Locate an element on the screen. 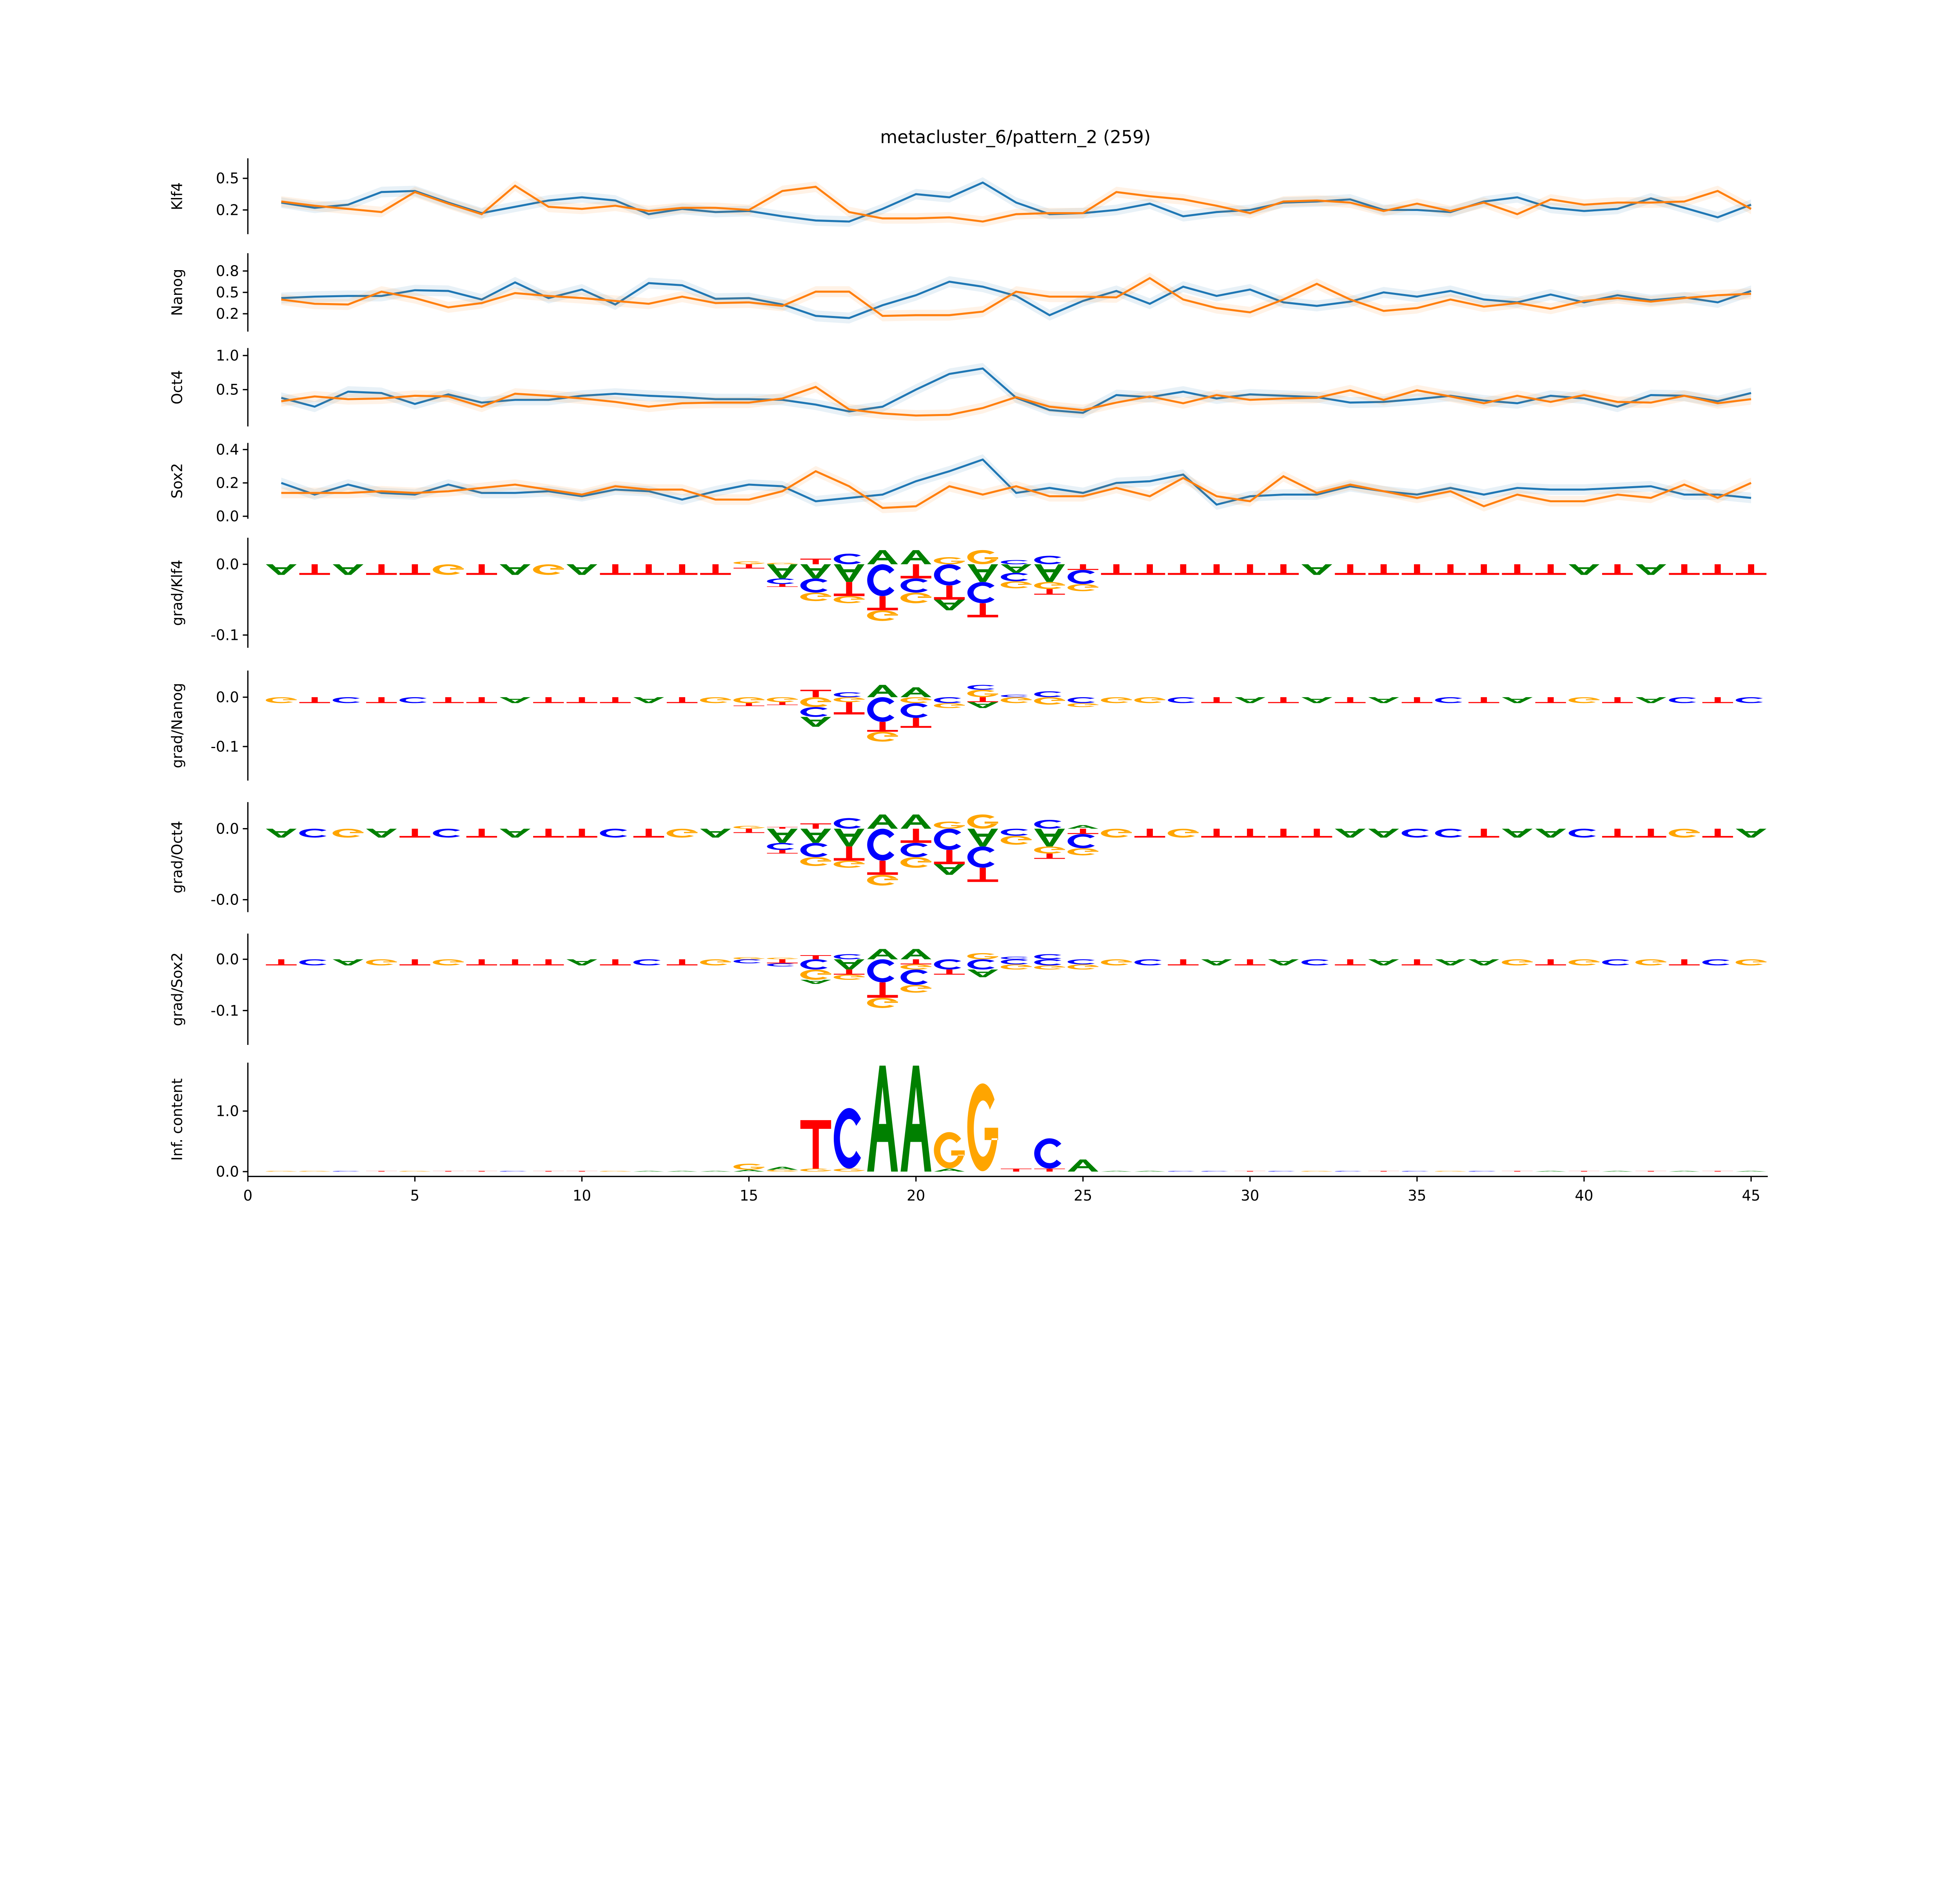 The width and height of the screenshot is (1960, 1882). panel-nanog: 0.2 0.5 0.8 Nanog is located at coordinates (960, 292).